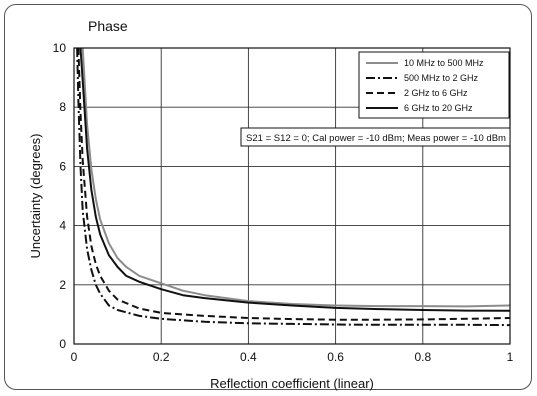  Describe the element at coordinates (62, 107) in the screenshot. I see `y-tick-label: 8` at that location.